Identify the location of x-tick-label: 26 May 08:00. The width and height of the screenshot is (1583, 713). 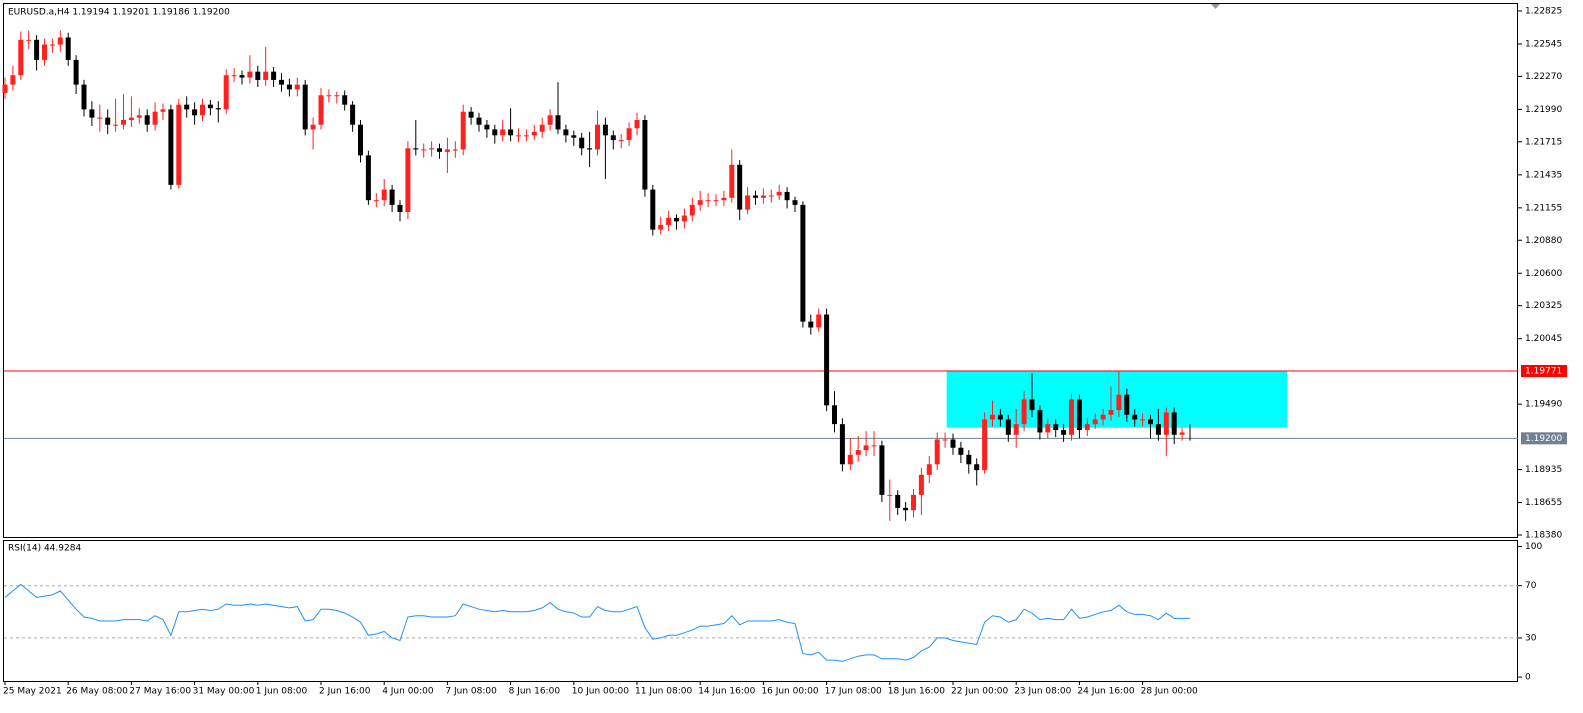
(97, 692).